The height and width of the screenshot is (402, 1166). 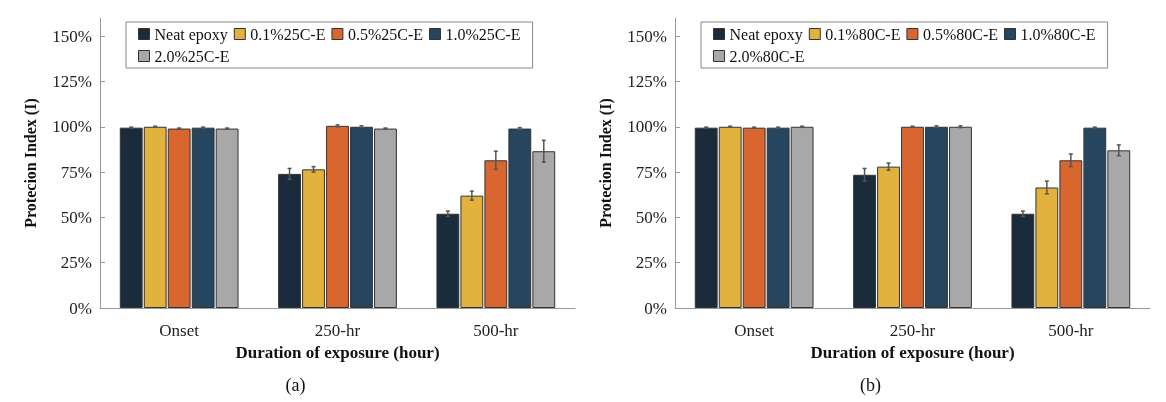 I want to click on legend-label: 1.0%25C-E, so click(x=483, y=34).